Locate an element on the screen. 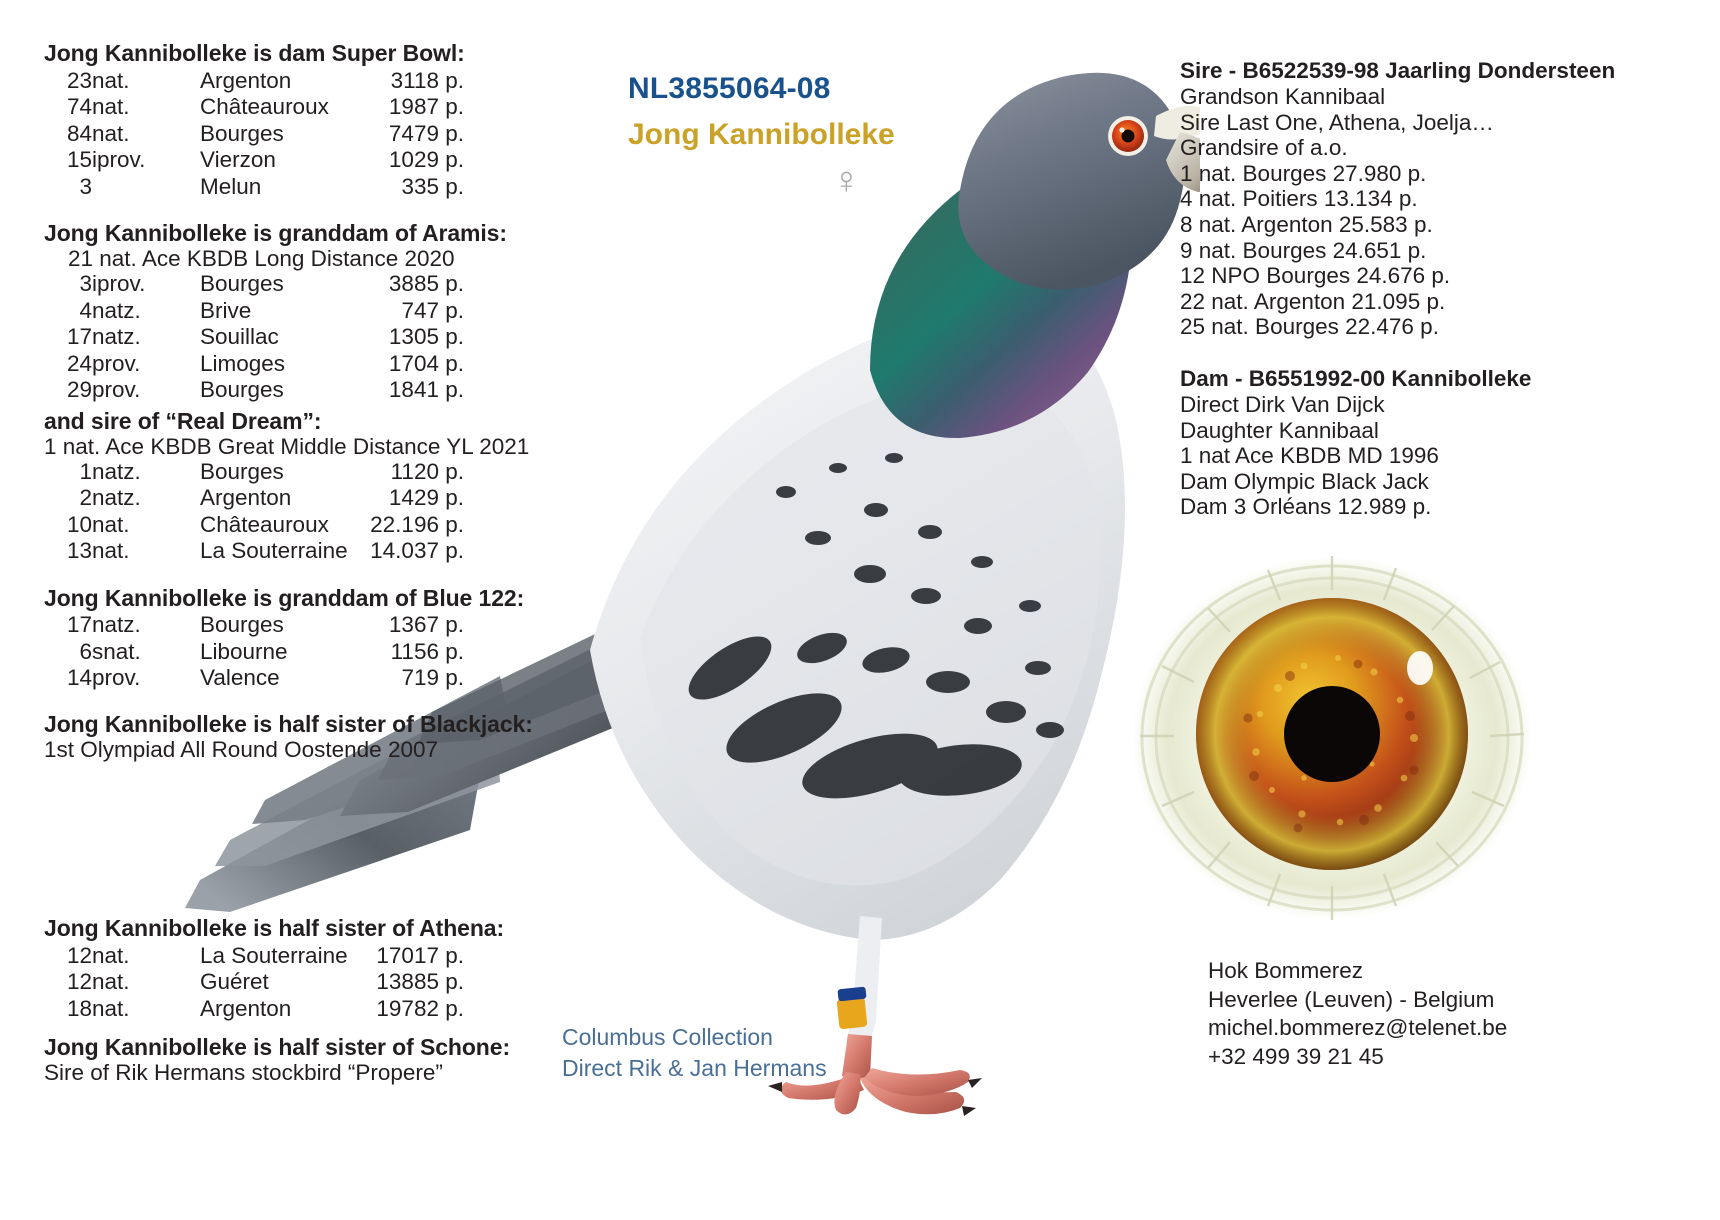 The image size is (1720, 1220). sire-line: 8 nat. Argenton 25.583 p. is located at coordinates (1306, 224).